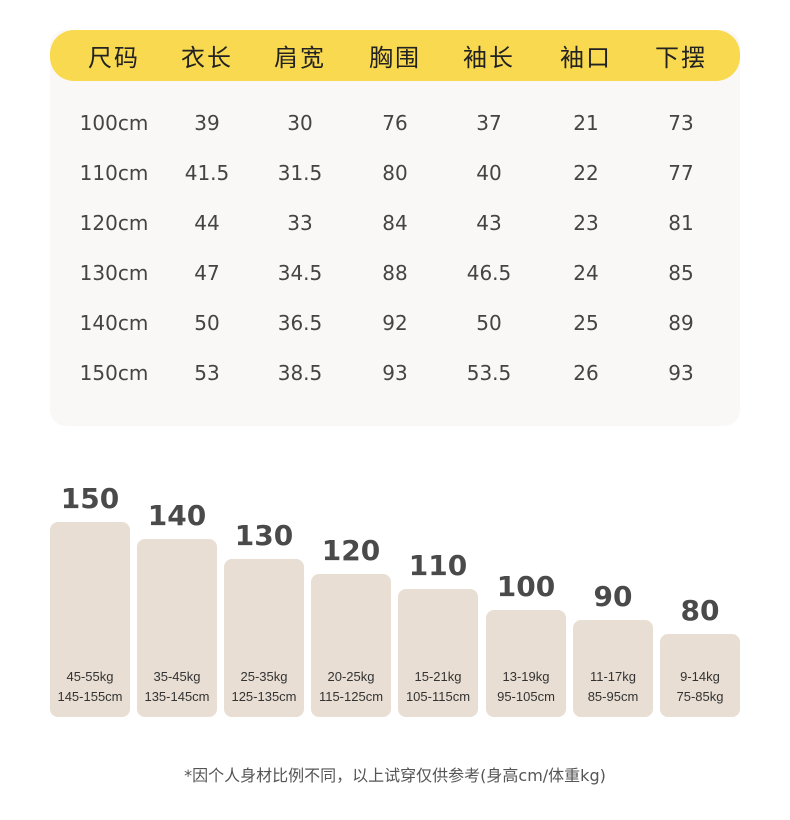 This screenshot has width=790, height=820. Describe the element at coordinates (526, 696) in the screenshot. I see `height-range: 95-105cm` at that location.